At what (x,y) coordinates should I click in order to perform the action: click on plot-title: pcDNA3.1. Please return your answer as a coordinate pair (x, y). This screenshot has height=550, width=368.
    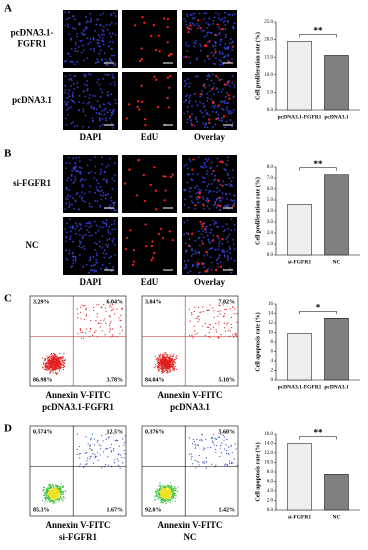
    Looking at the image, I should click on (190, 407).